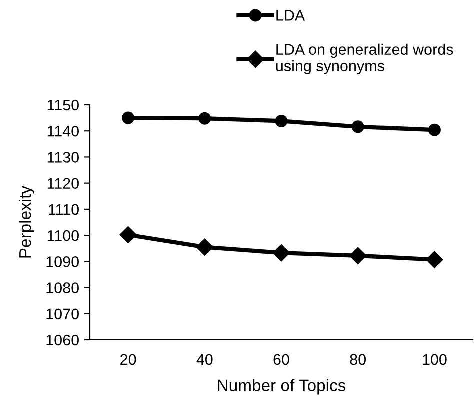 The height and width of the screenshot is (403, 474). What do you see at coordinates (63, 157) in the screenshot?
I see `y-tick-label: 1130` at bounding box center [63, 157].